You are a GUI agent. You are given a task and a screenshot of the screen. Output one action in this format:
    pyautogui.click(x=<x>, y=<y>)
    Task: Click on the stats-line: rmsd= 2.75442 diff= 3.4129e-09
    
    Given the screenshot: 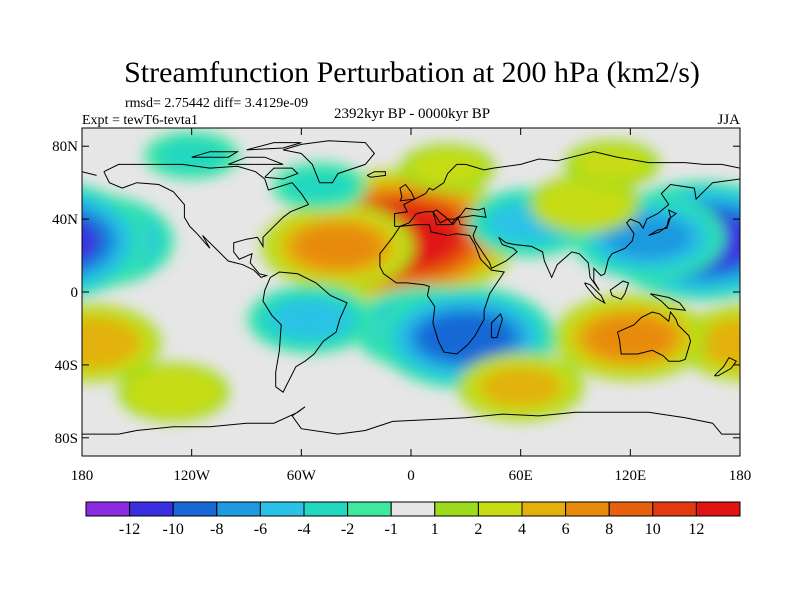 What is the action you would take?
    pyautogui.click(x=216, y=103)
    